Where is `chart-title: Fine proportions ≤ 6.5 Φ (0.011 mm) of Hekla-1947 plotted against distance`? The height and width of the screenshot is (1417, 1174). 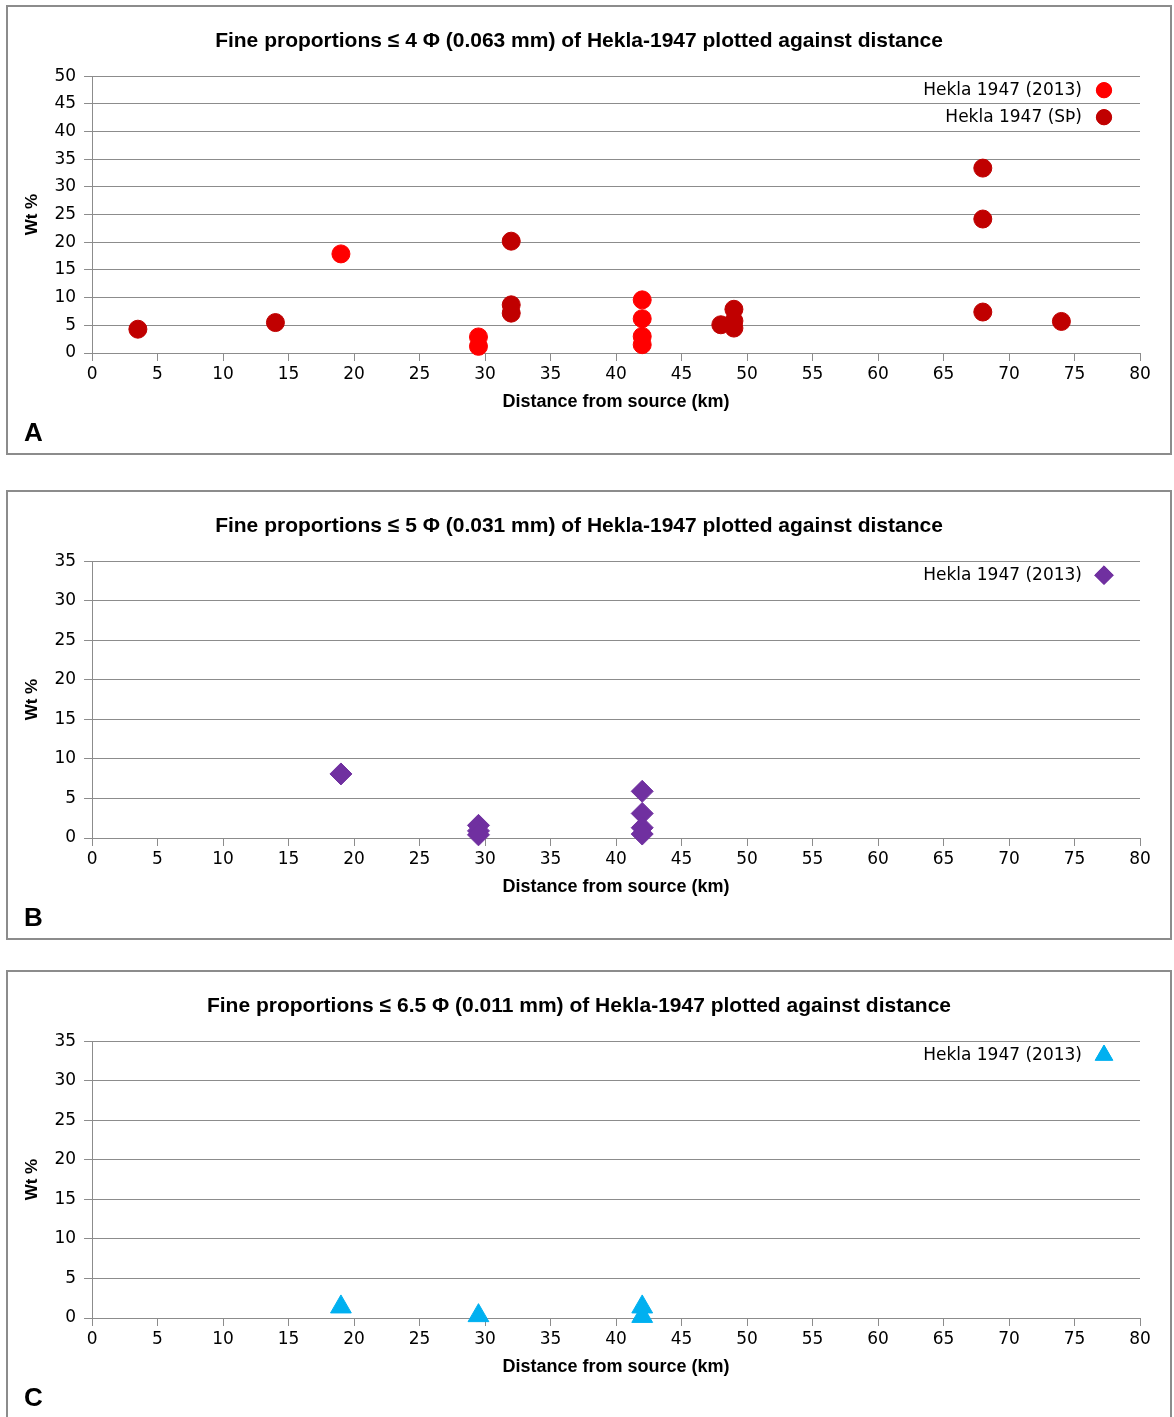
chart-title: Fine proportions ≤ 6.5 Φ (0.011 mm) of Hekla-1947 plotted against distance is located at coordinates (579, 1005).